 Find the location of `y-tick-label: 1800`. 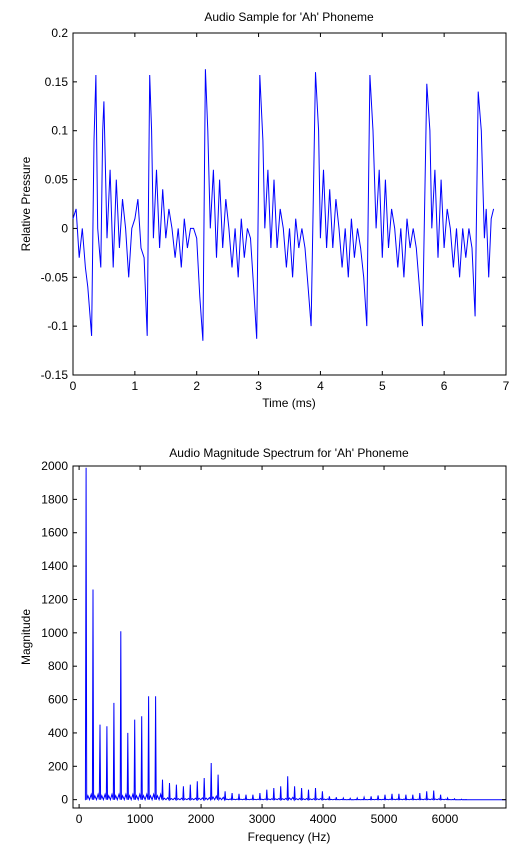

y-tick-label: 1800 is located at coordinates (54, 499).